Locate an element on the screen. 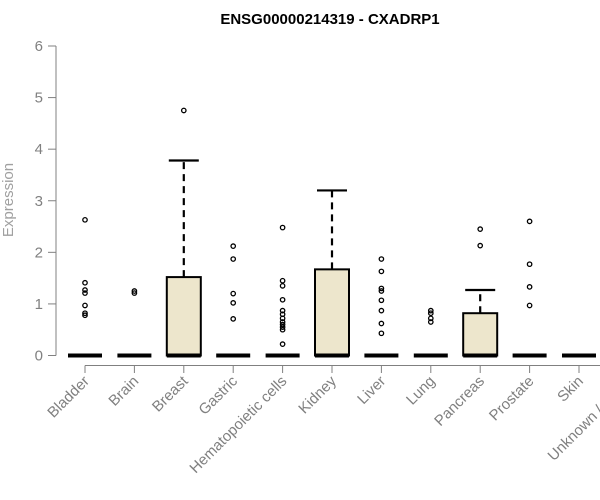 This screenshot has height=500, width=600. x-tick-label: Bladder is located at coordinates (68, 397).